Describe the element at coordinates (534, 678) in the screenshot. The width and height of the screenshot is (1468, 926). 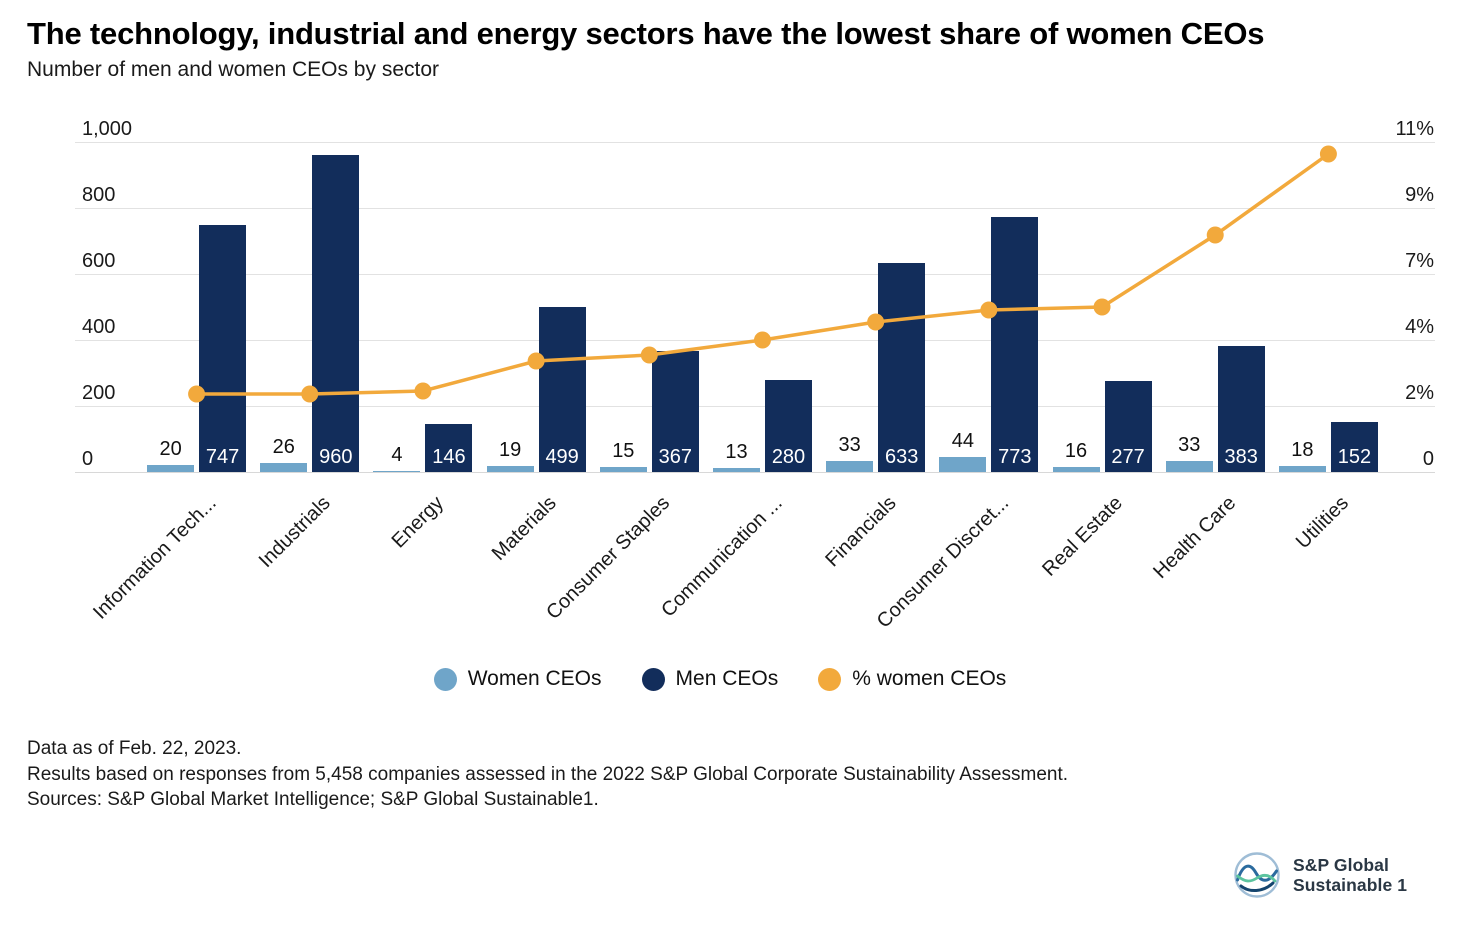
I see `legend-label: Women CEOs` at that location.